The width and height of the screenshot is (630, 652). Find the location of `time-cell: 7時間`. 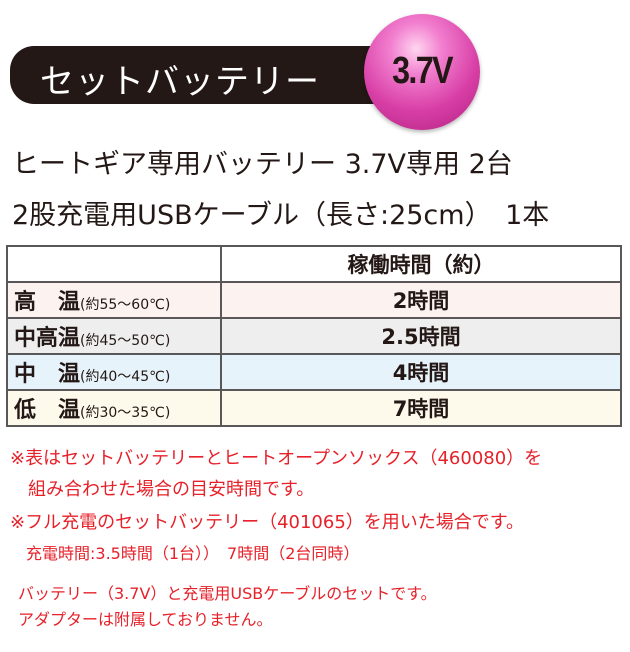

time-cell: 7時間 is located at coordinates (421, 408).